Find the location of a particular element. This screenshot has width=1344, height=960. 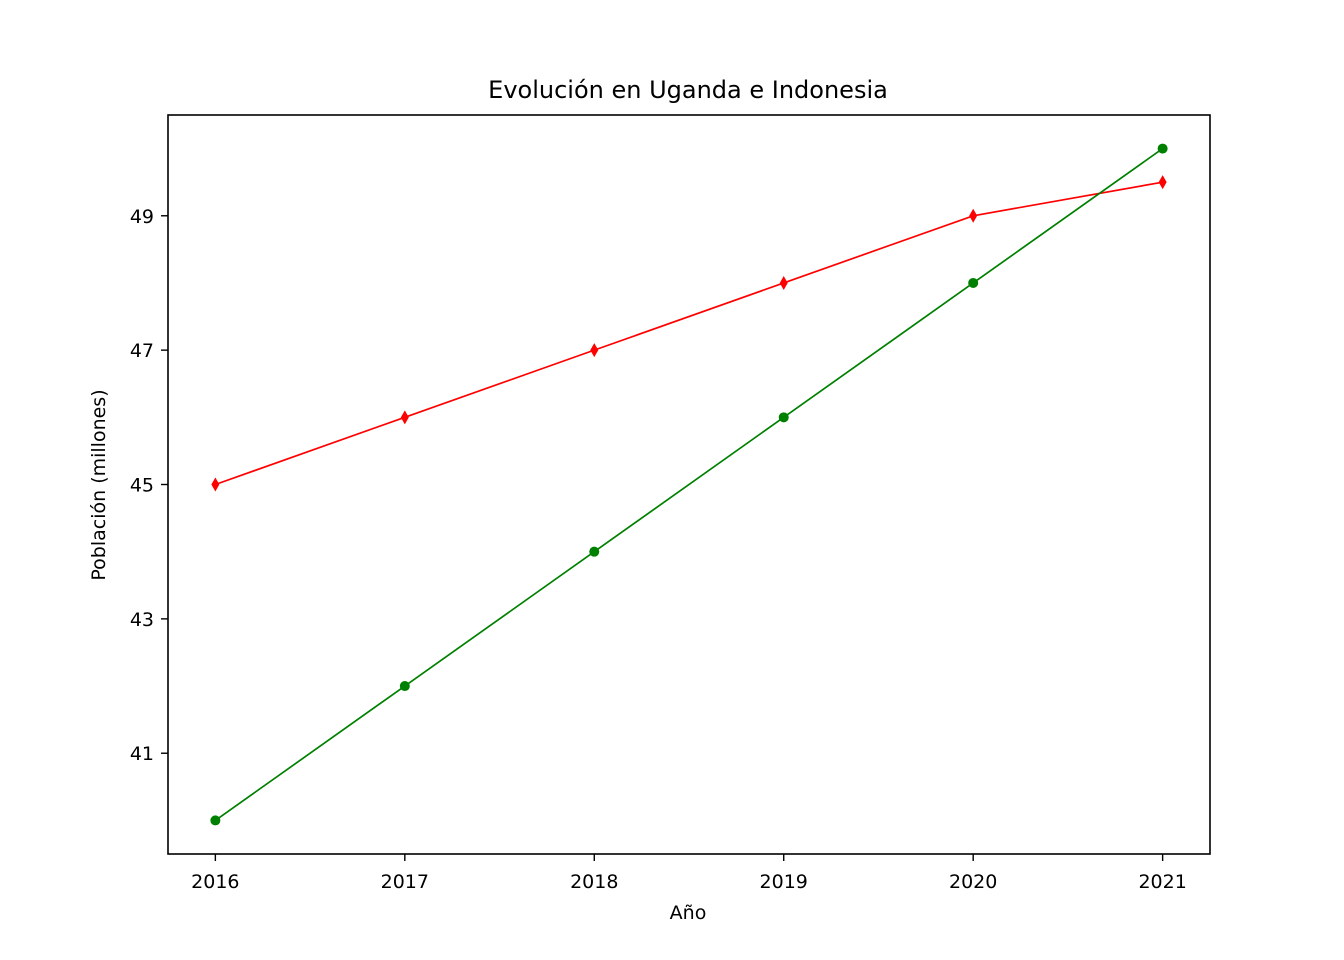

x-tick-label: 2021 is located at coordinates (1162, 882).